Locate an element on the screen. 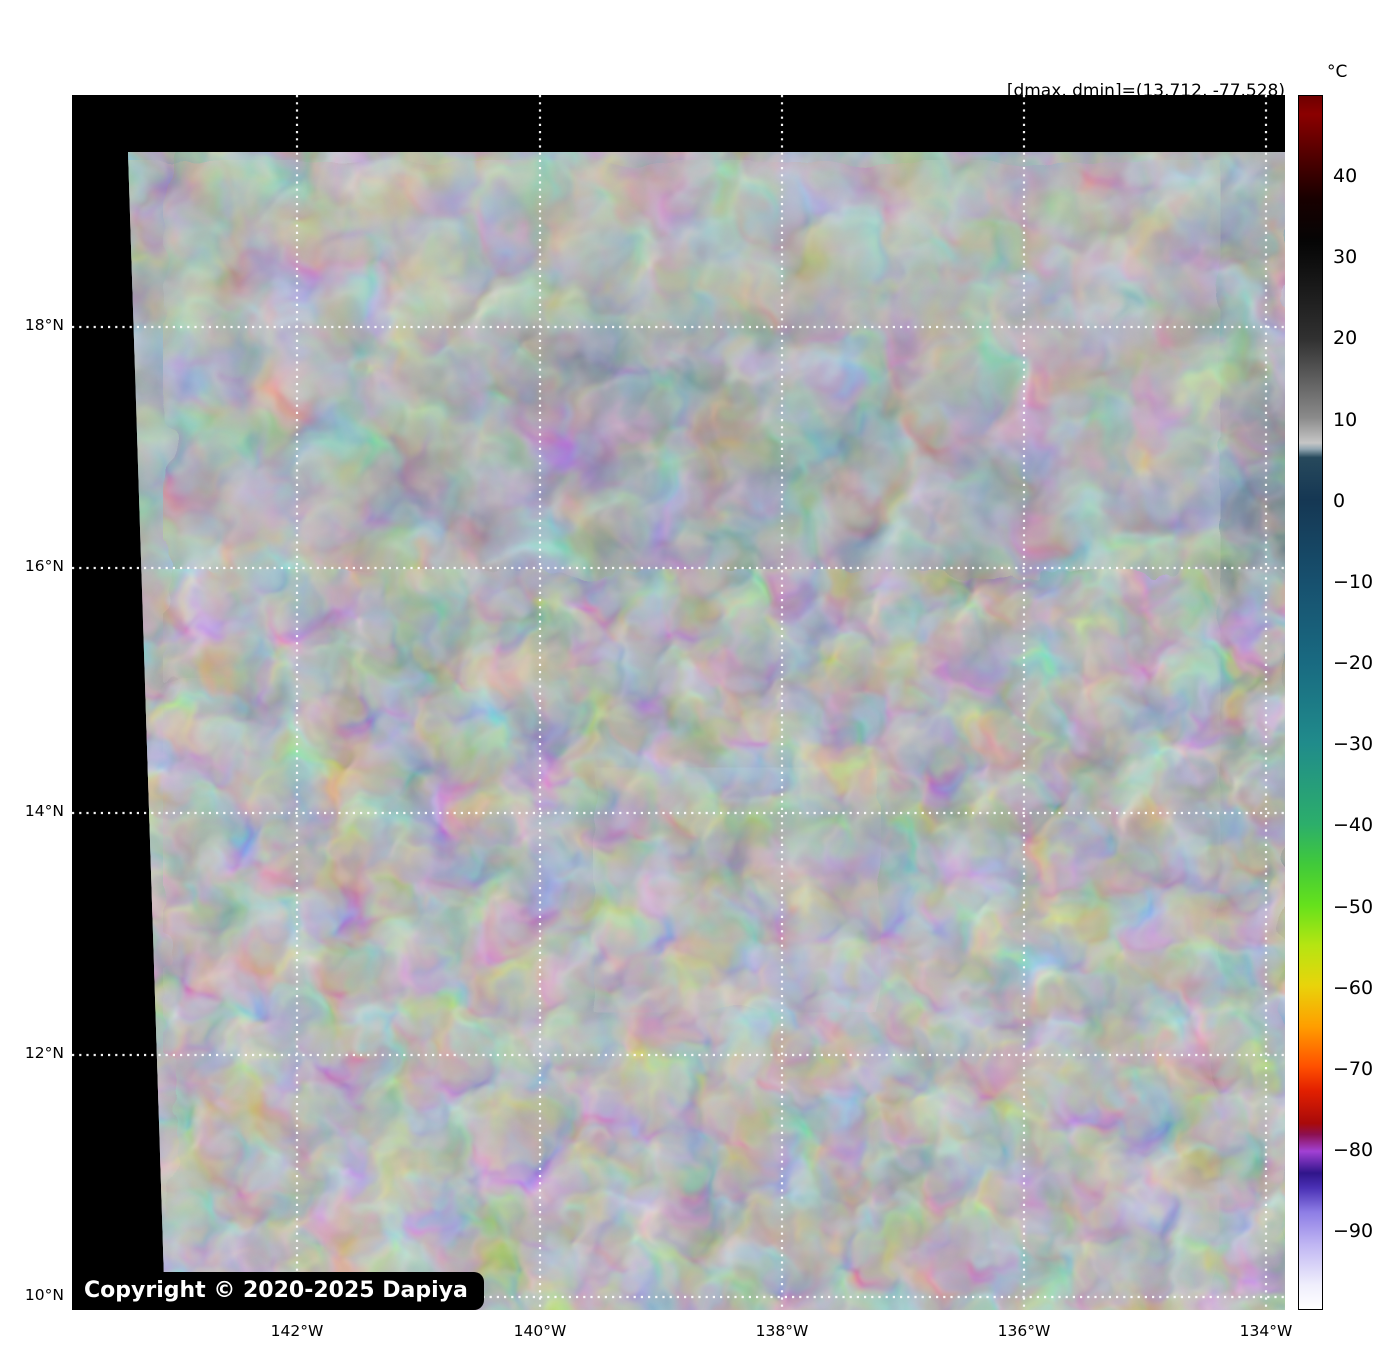 This screenshot has height=1359, width=1390. cb-tick-m10: −10 is located at coordinates (1353, 582).